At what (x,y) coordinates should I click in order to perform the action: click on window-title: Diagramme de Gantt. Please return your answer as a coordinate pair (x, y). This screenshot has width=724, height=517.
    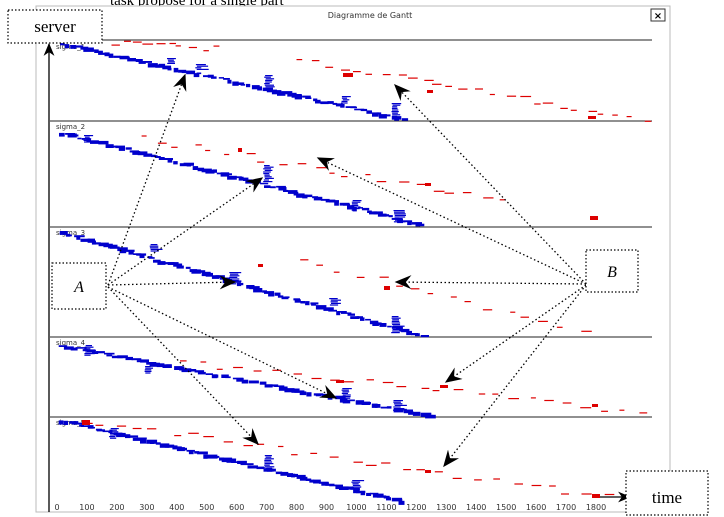
    Looking at the image, I should click on (370, 15).